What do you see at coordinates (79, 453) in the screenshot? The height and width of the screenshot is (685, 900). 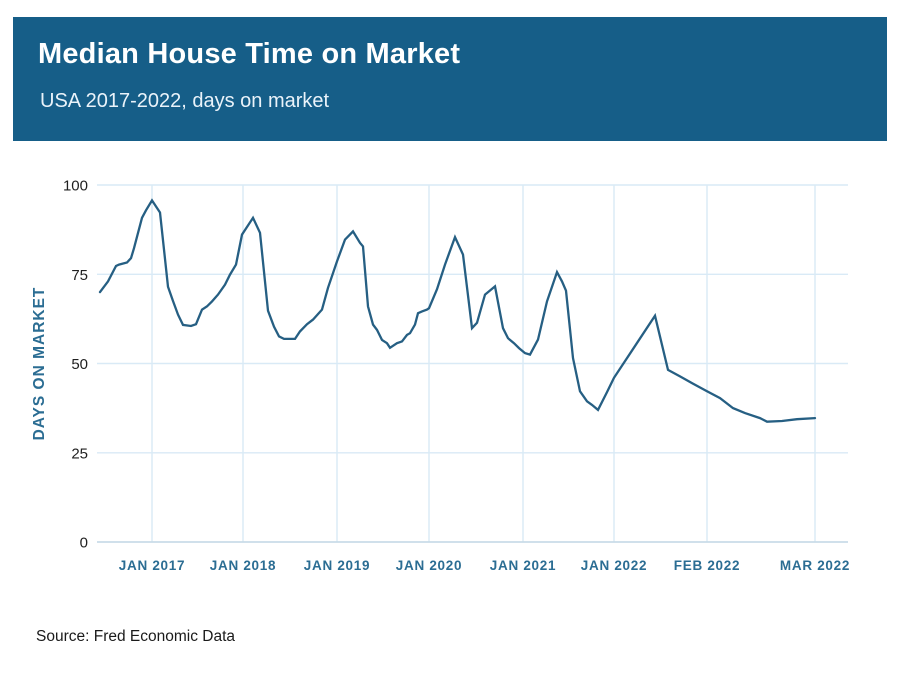 I see `y-tick-label: 25` at bounding box center [79, 453].